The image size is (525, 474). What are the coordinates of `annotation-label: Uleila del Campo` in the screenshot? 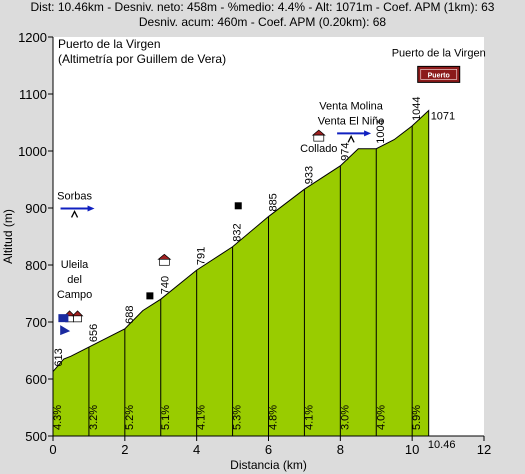 It's located at (74, 280).